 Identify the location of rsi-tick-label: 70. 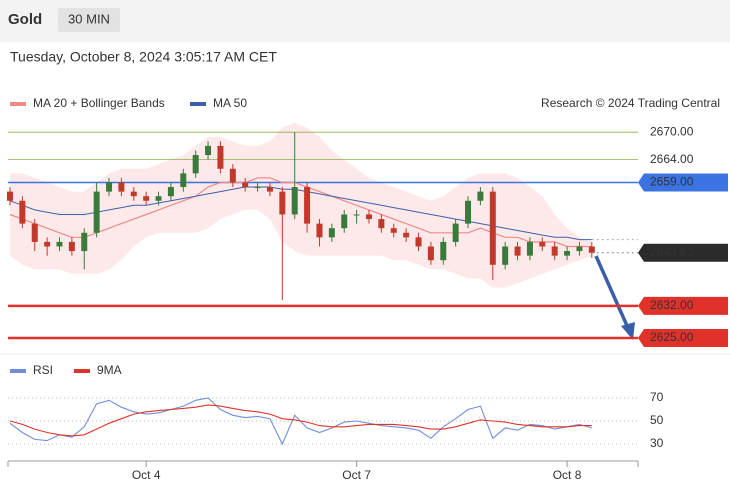
(657, 397).